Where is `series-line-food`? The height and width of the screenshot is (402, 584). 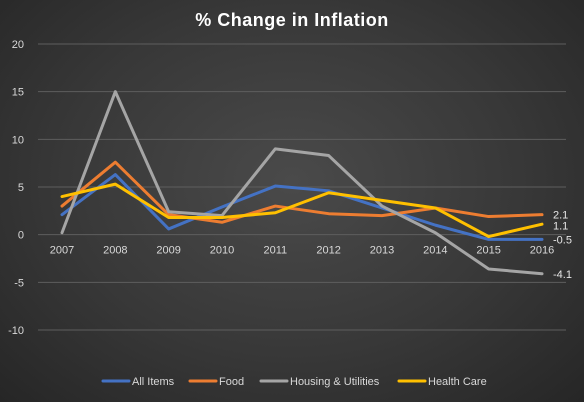
series-line-food is located at coordinates (302, 192).